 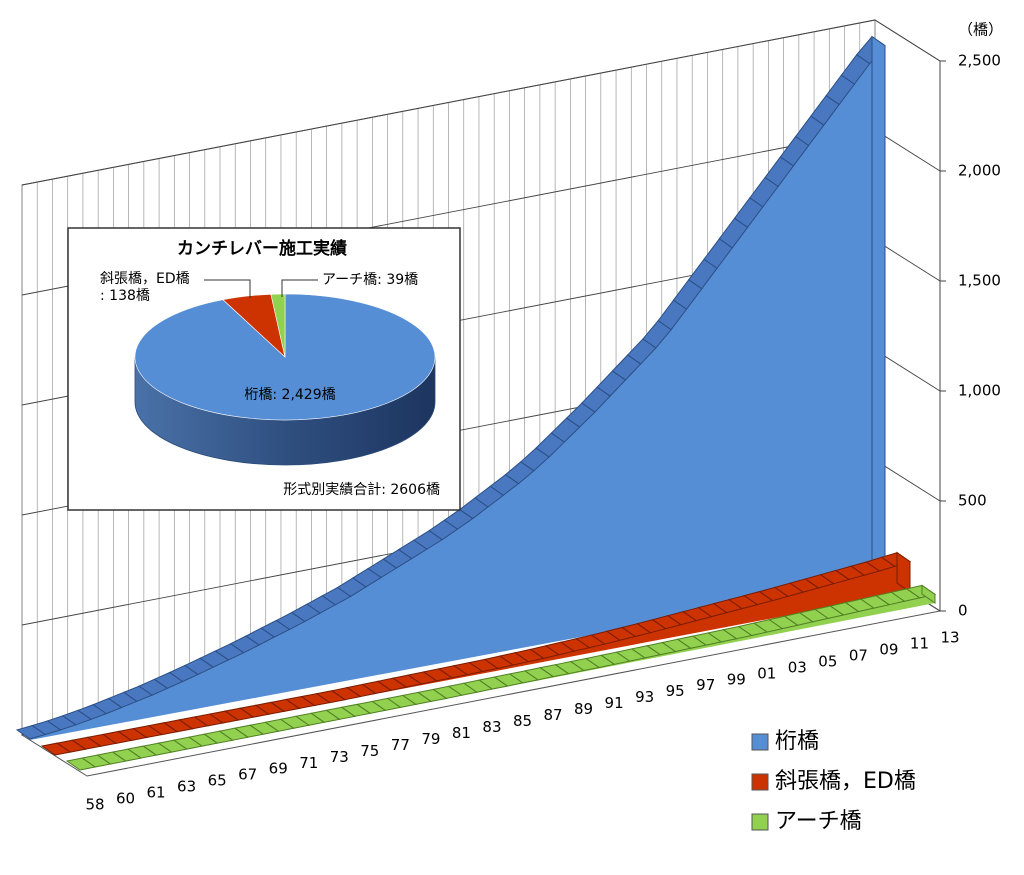 I want to click on pie-slice, so click(x=278, y=325).